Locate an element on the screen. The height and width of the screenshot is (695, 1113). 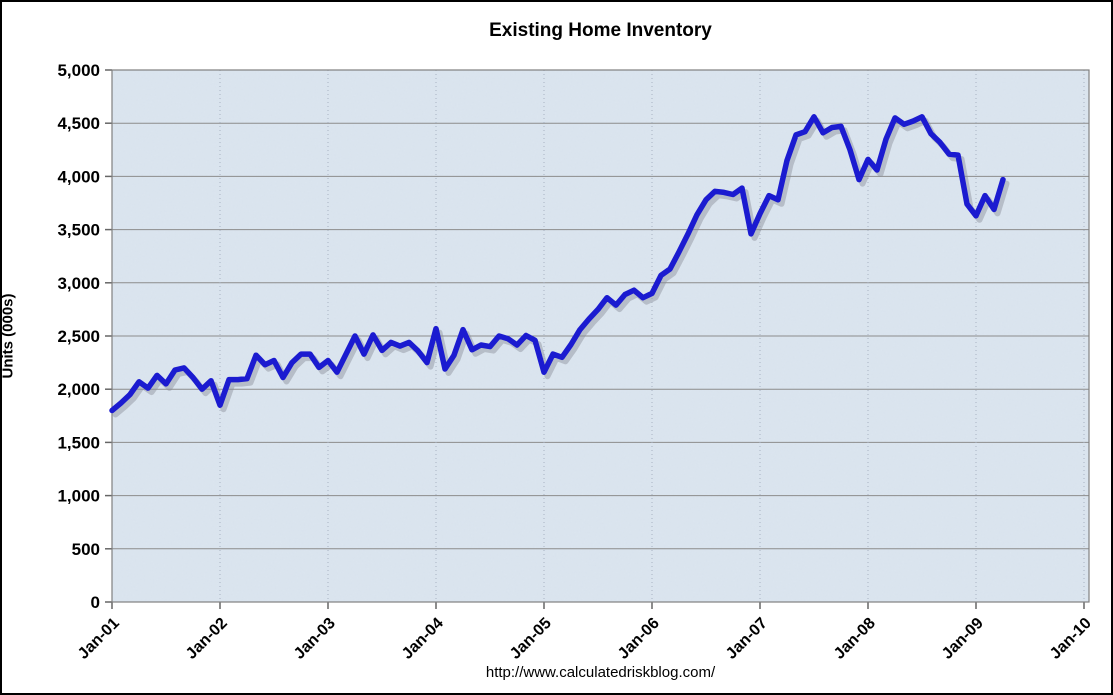
x-tick-label: Jan-03 is located at coordinates (315, 639).